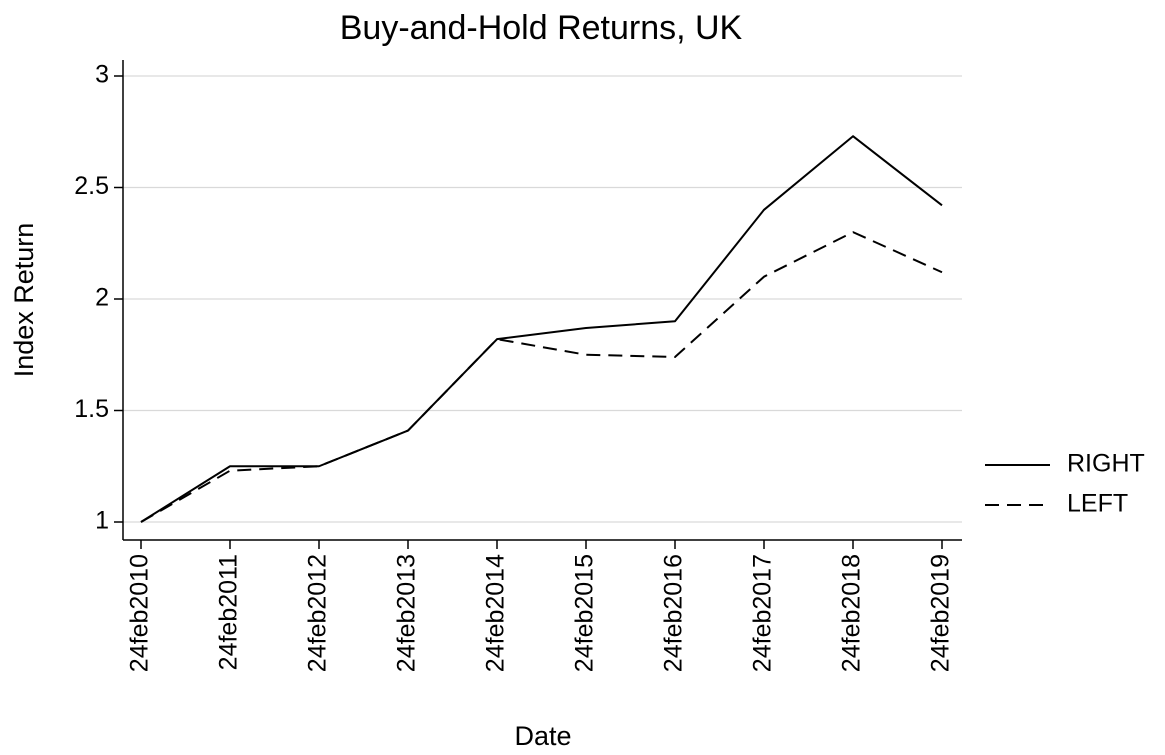 Image resolution: width=1165 pixels, height=755 pixels. I want to click on y-tick-label: 1.5, so click(91, 409).